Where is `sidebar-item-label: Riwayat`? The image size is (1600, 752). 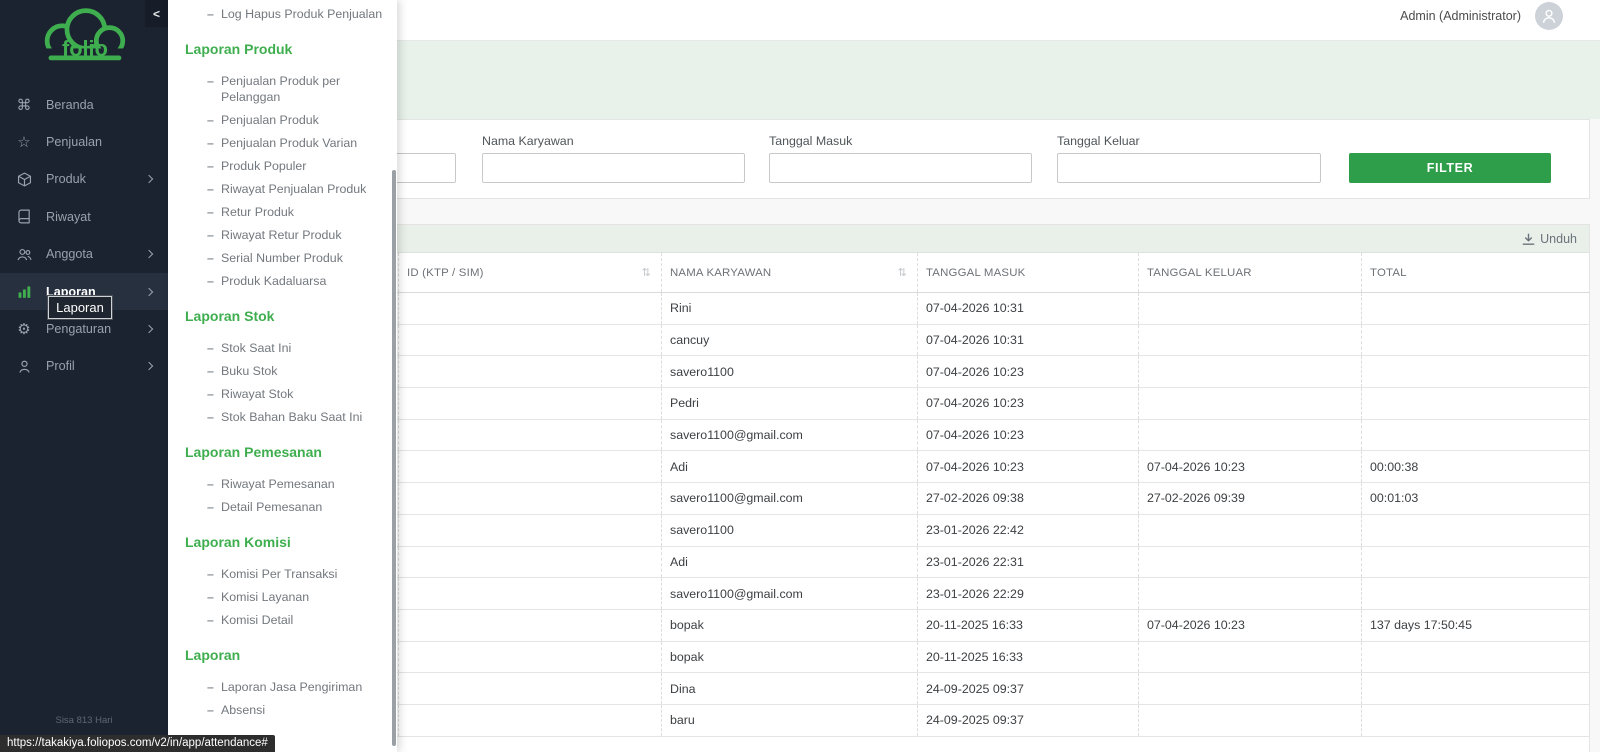
sidebar-item-label: Riwayat is located at coordinates (68, 216).